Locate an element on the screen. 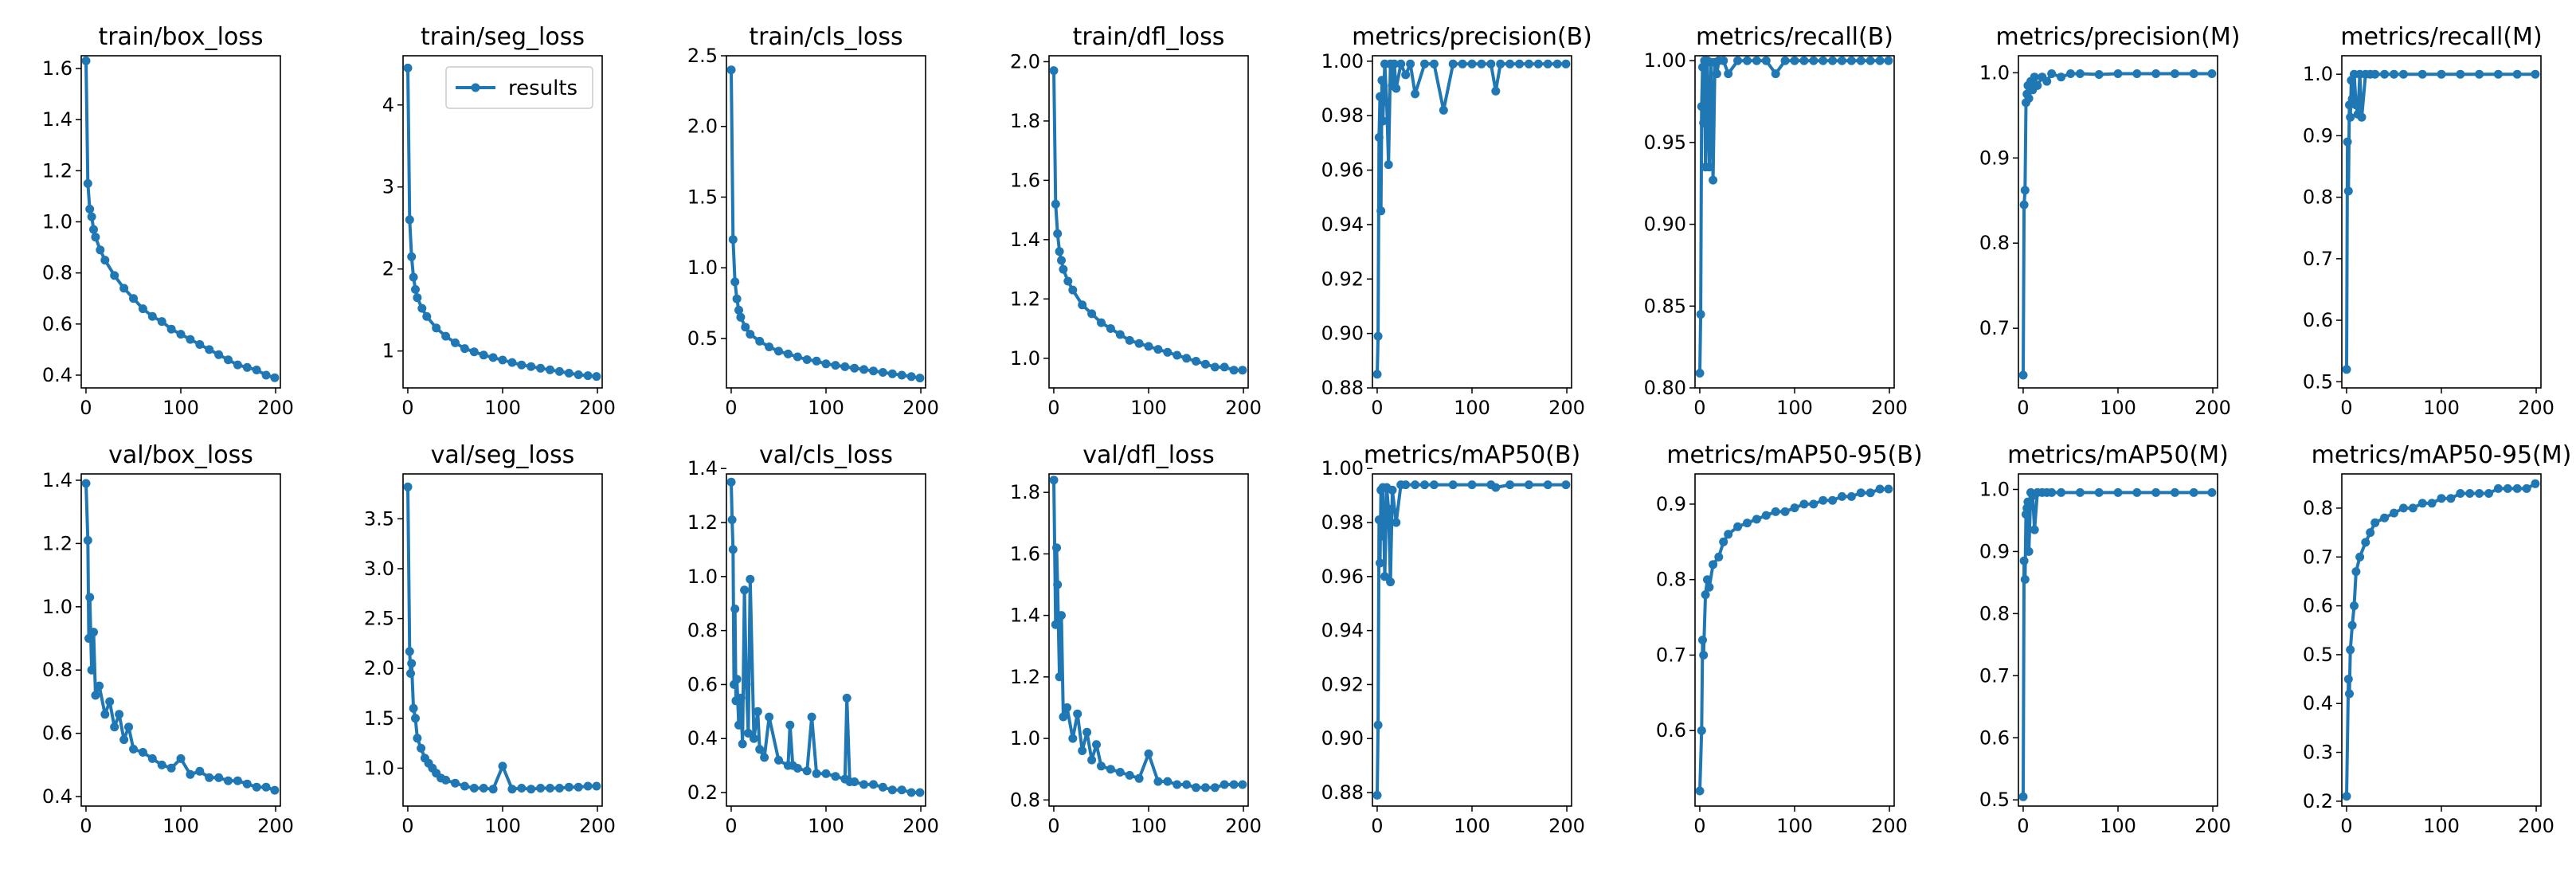  y-tick-label: 2.5 is located at coordinates (379, 619).